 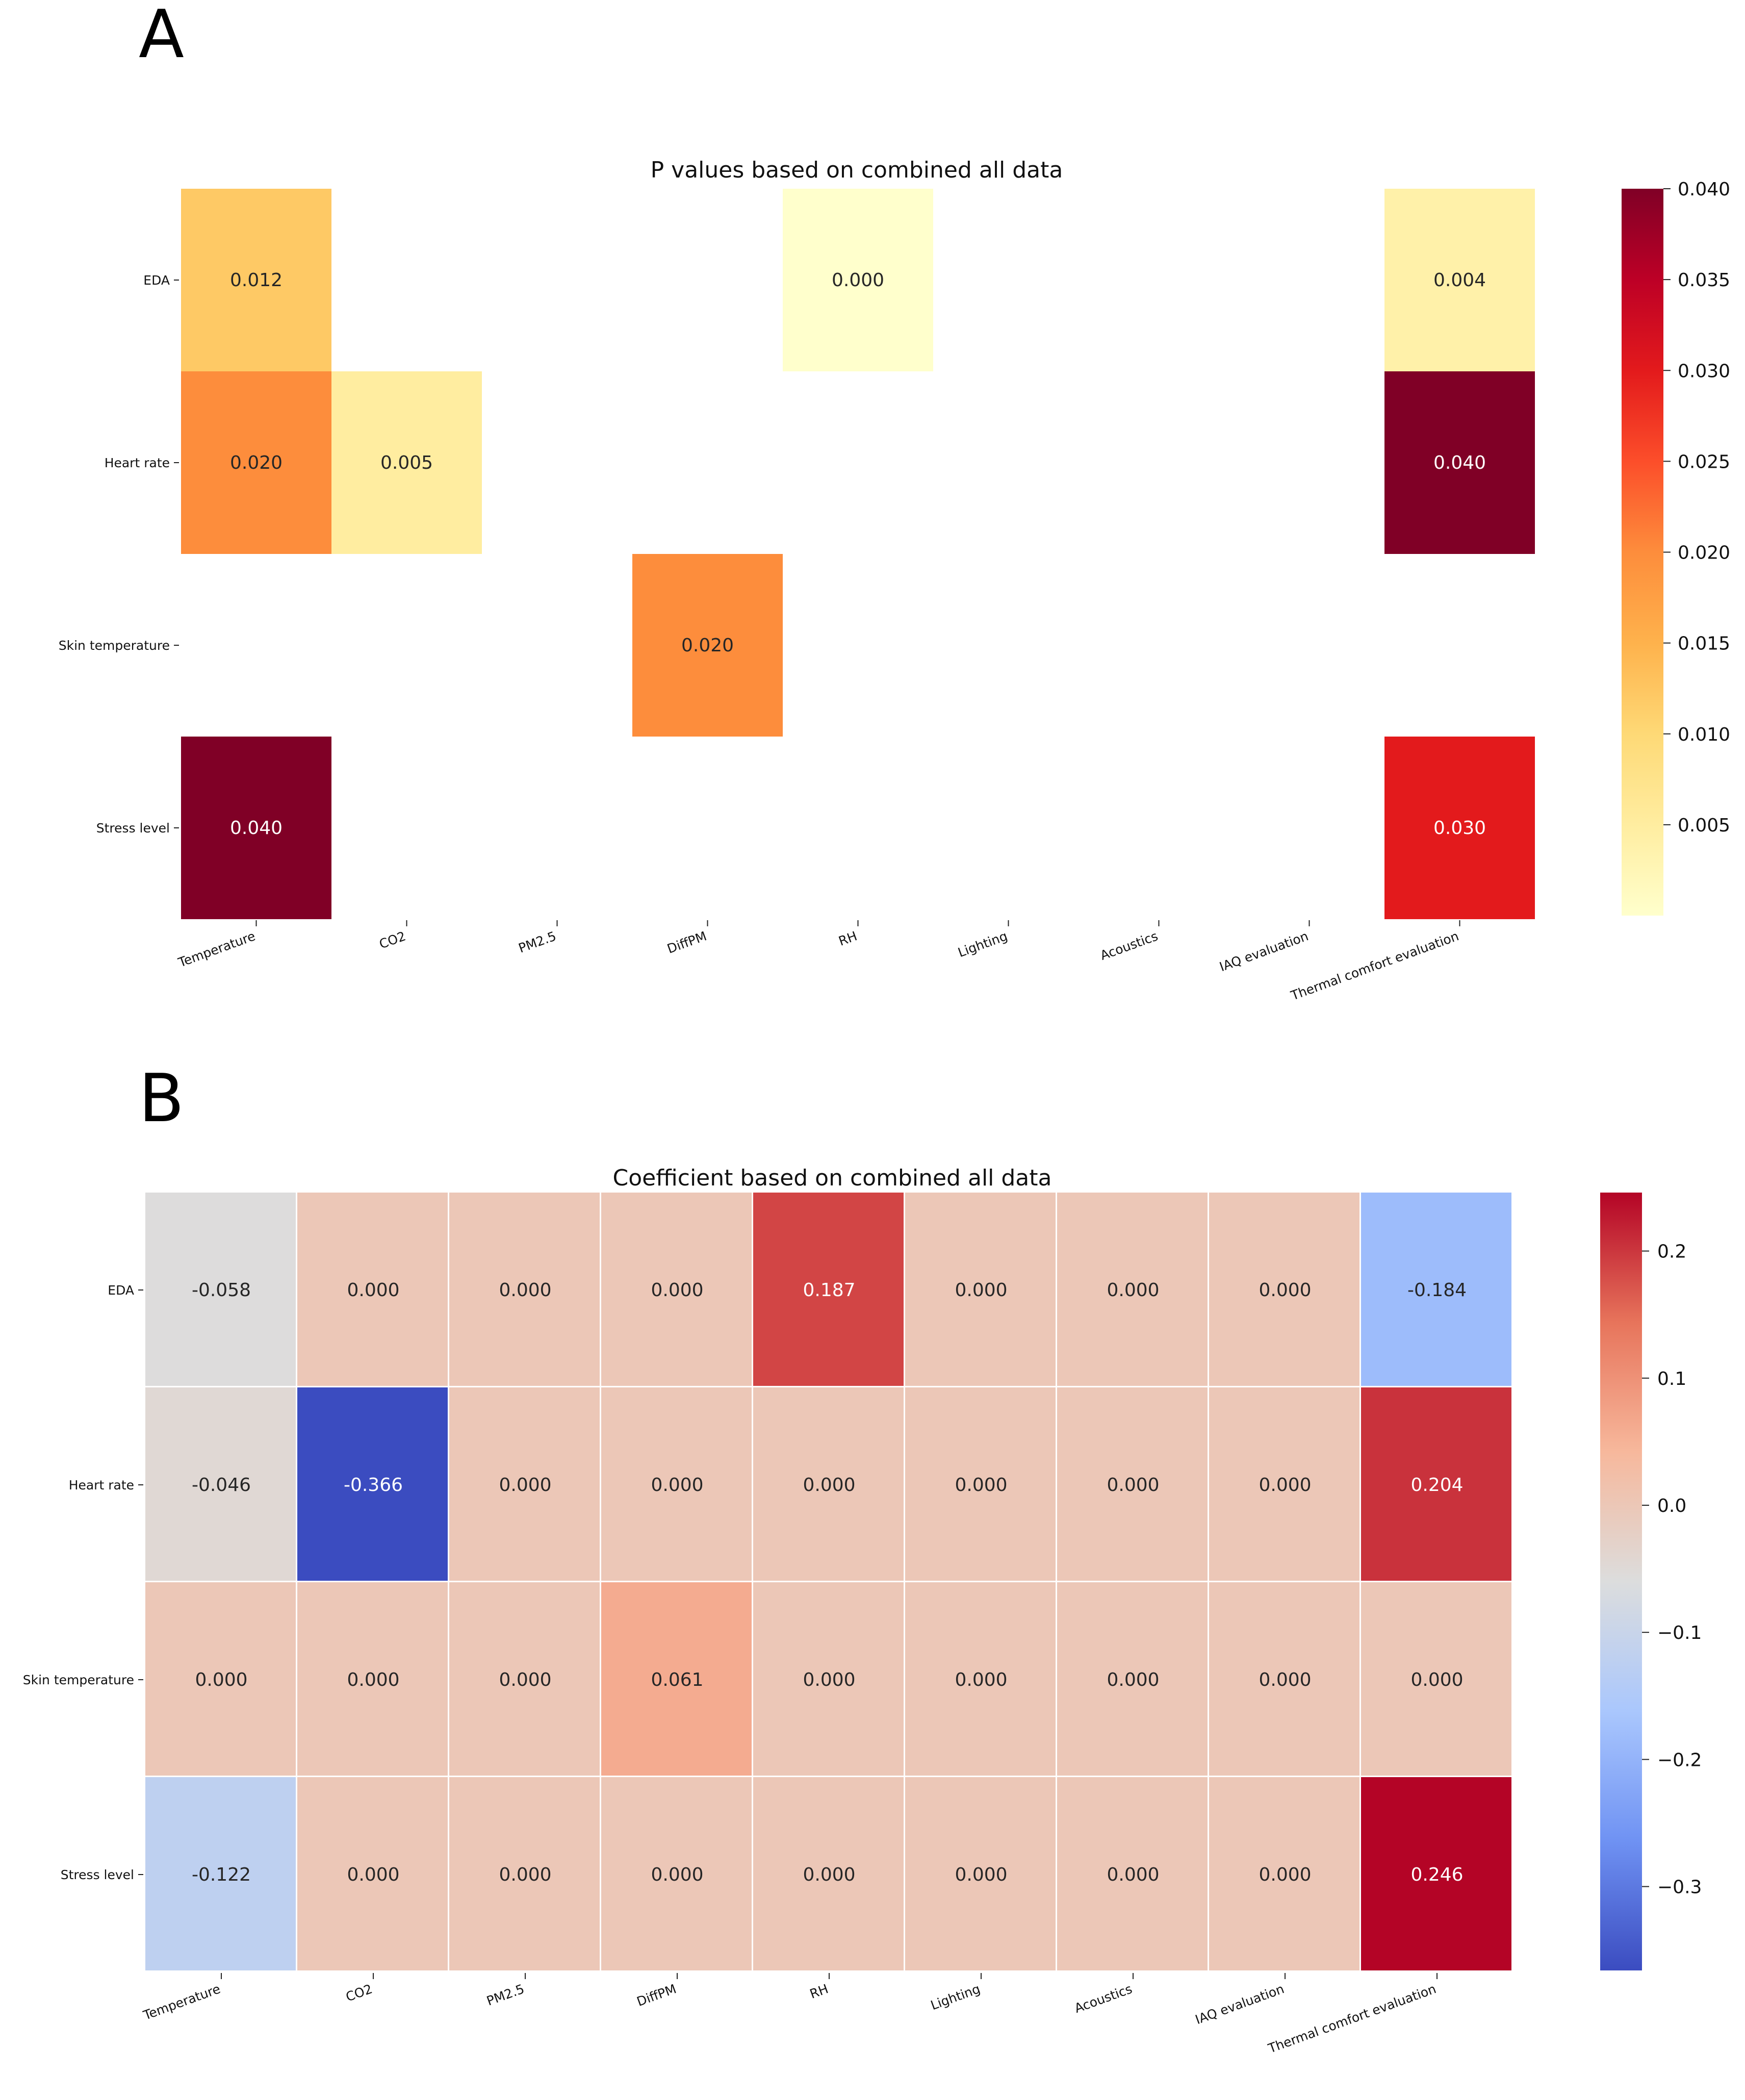 What do you see at coordinates (162, 36) in the screenshot?
I see `panel-a-letter: A` at bounding box center [162, 36].